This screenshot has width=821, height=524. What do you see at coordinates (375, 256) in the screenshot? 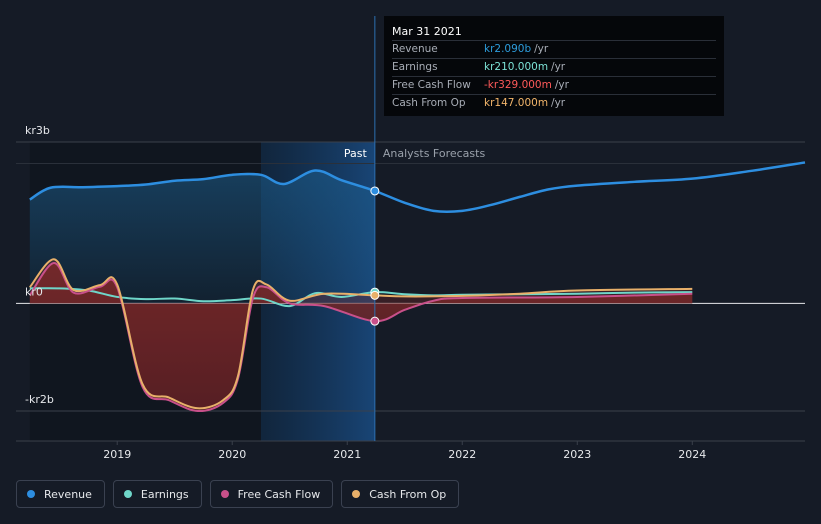
I see `cursor-dots` at bounding box center [375, 256].